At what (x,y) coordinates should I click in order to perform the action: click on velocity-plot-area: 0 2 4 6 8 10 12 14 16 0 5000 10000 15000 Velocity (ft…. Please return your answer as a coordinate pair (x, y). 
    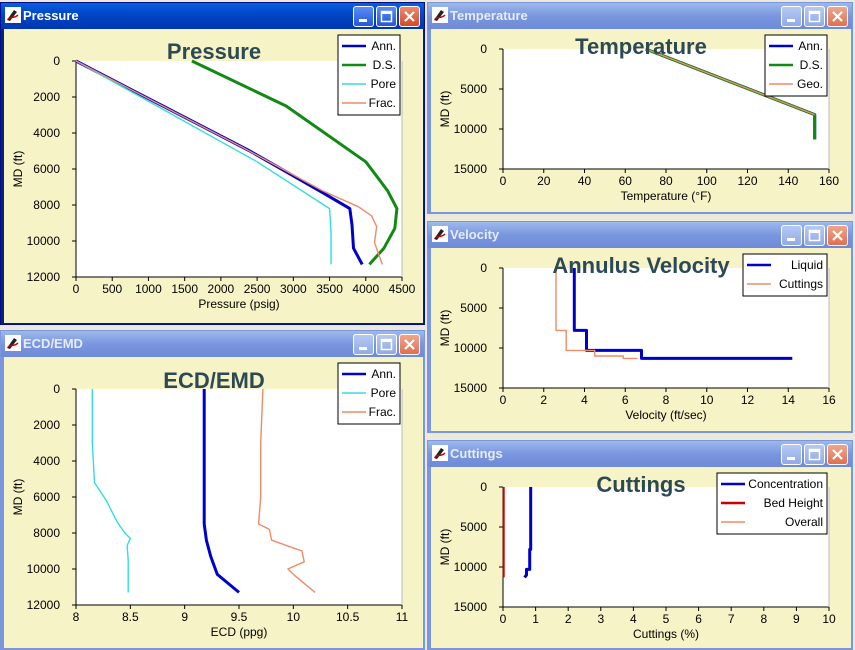
    Looking at the image, I should click on (641, 339).